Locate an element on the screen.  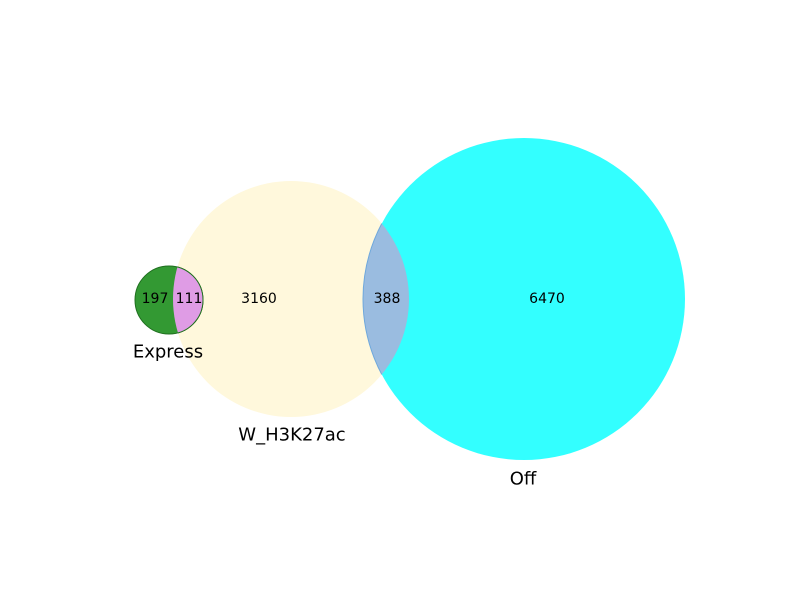
set-label-w-h3k27ac: W_H3K27ac is located at coordinates (291, 435).